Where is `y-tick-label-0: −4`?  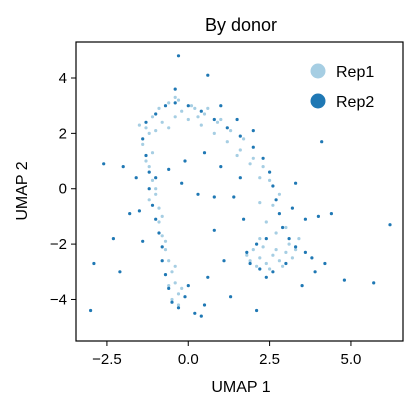
y-tick-label-0: −4 is located at coordinates (58, 299).